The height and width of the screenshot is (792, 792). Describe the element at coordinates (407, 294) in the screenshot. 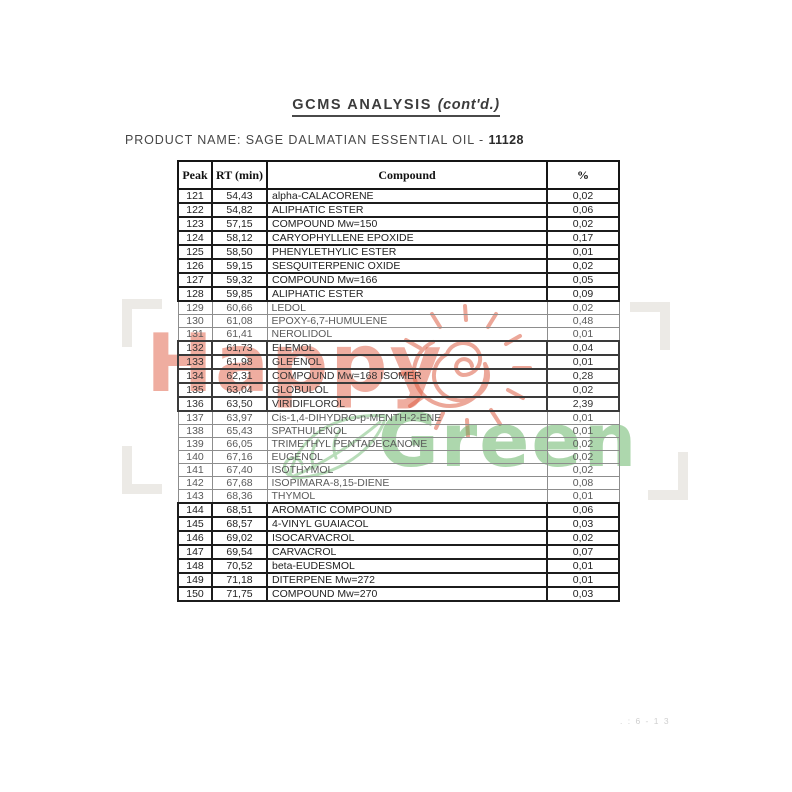

I see `compound-cell: ALIPHATIC ESTER` at that location.